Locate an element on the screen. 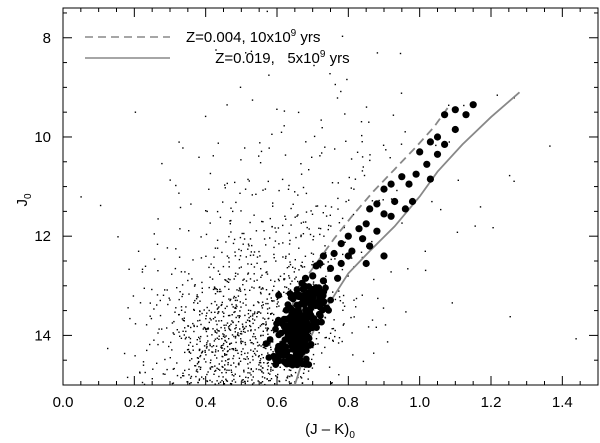 This screenshot has height=443, width=600. x-tick-label: 1.4 is located at coordinates (562, 402).